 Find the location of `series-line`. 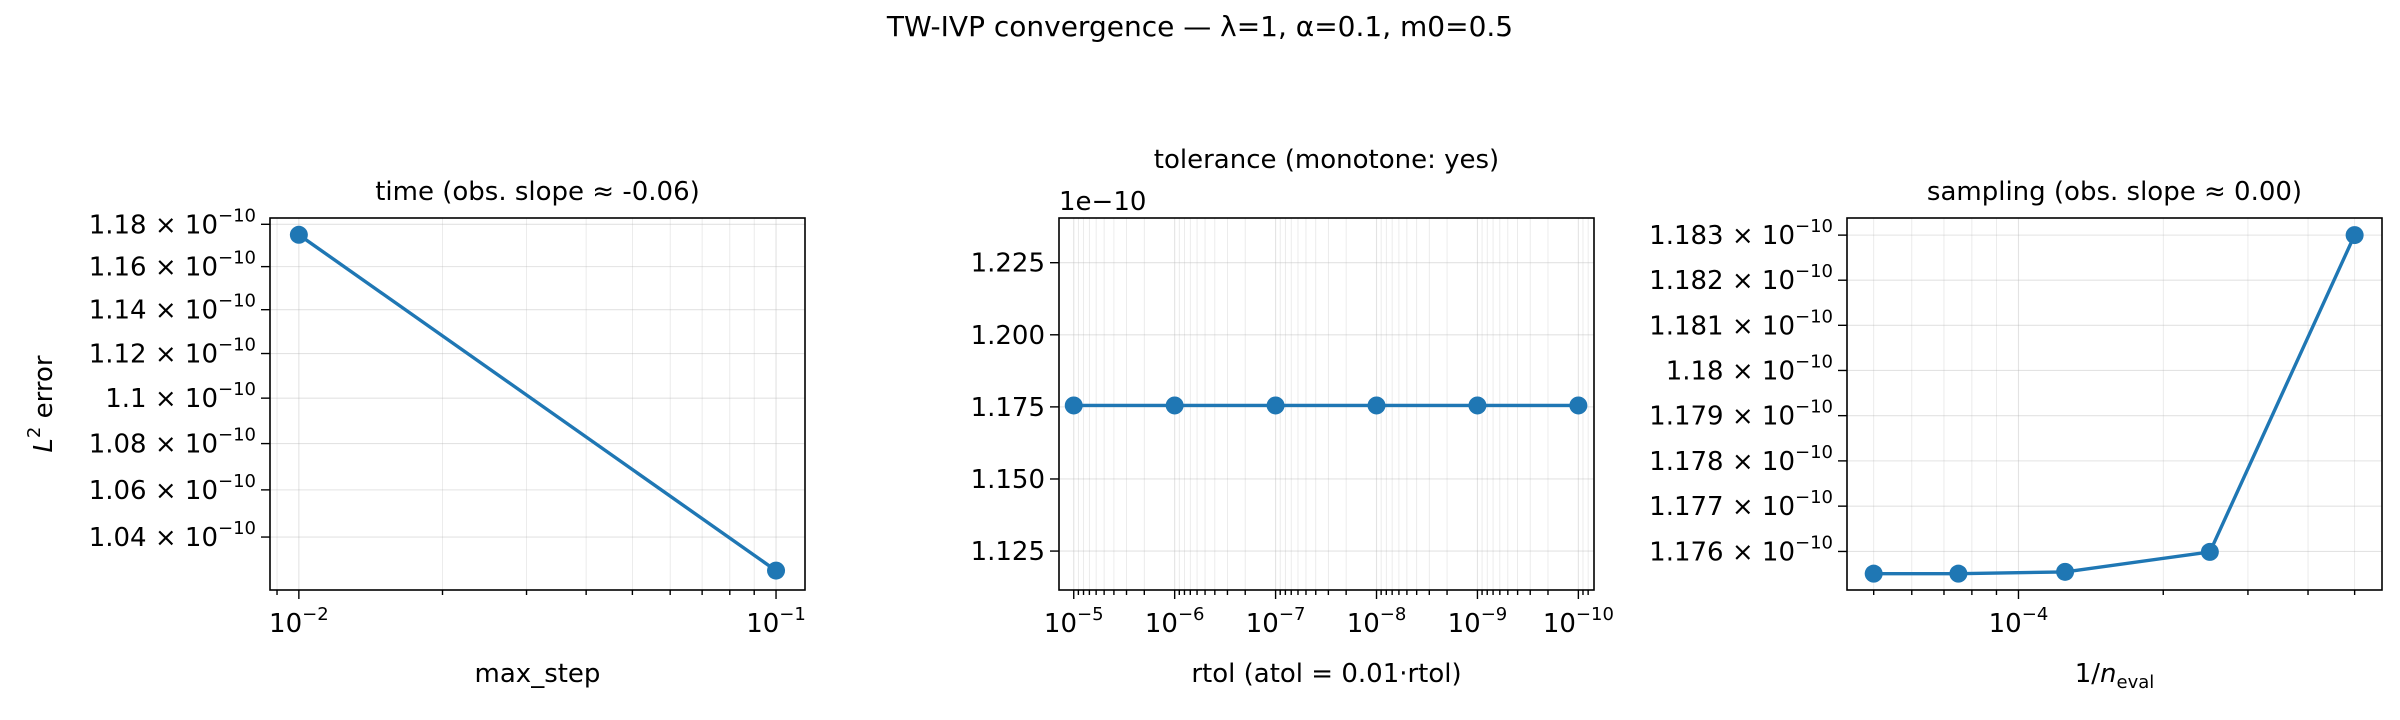

series-line is located at coordinates (537, 402).